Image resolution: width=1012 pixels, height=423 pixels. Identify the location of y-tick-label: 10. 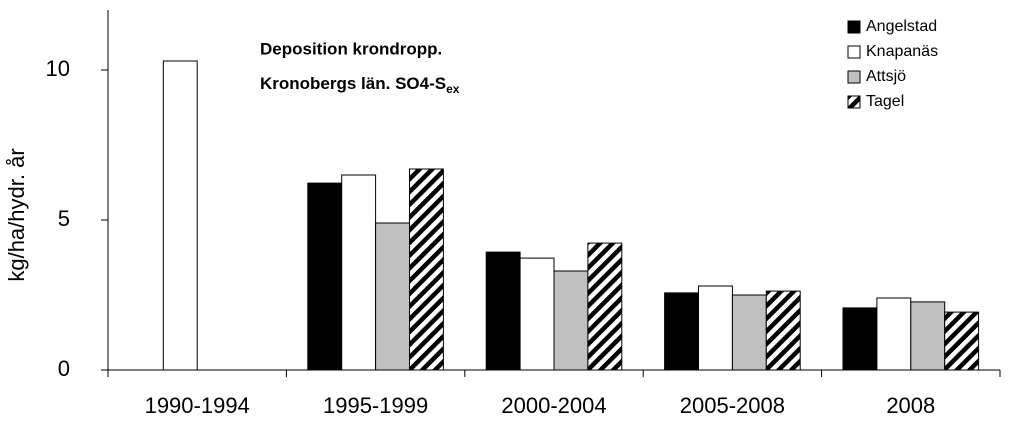
(58, 68).